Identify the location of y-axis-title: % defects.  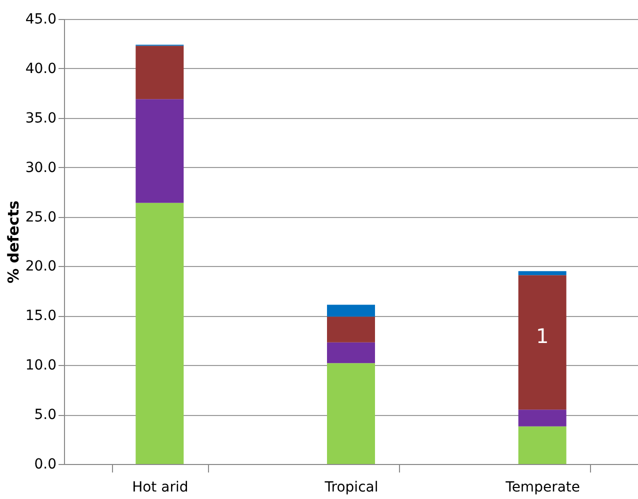
(13, 242).